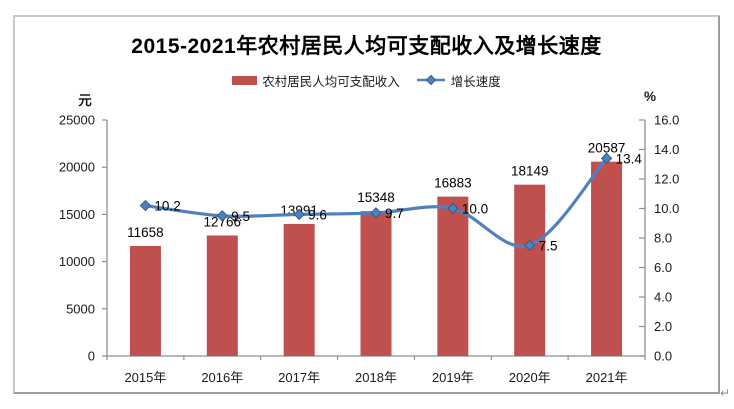 The width and height of the screenshot is (734, 409). I want to click on bar-value-label: 20587, so click(607, 148).